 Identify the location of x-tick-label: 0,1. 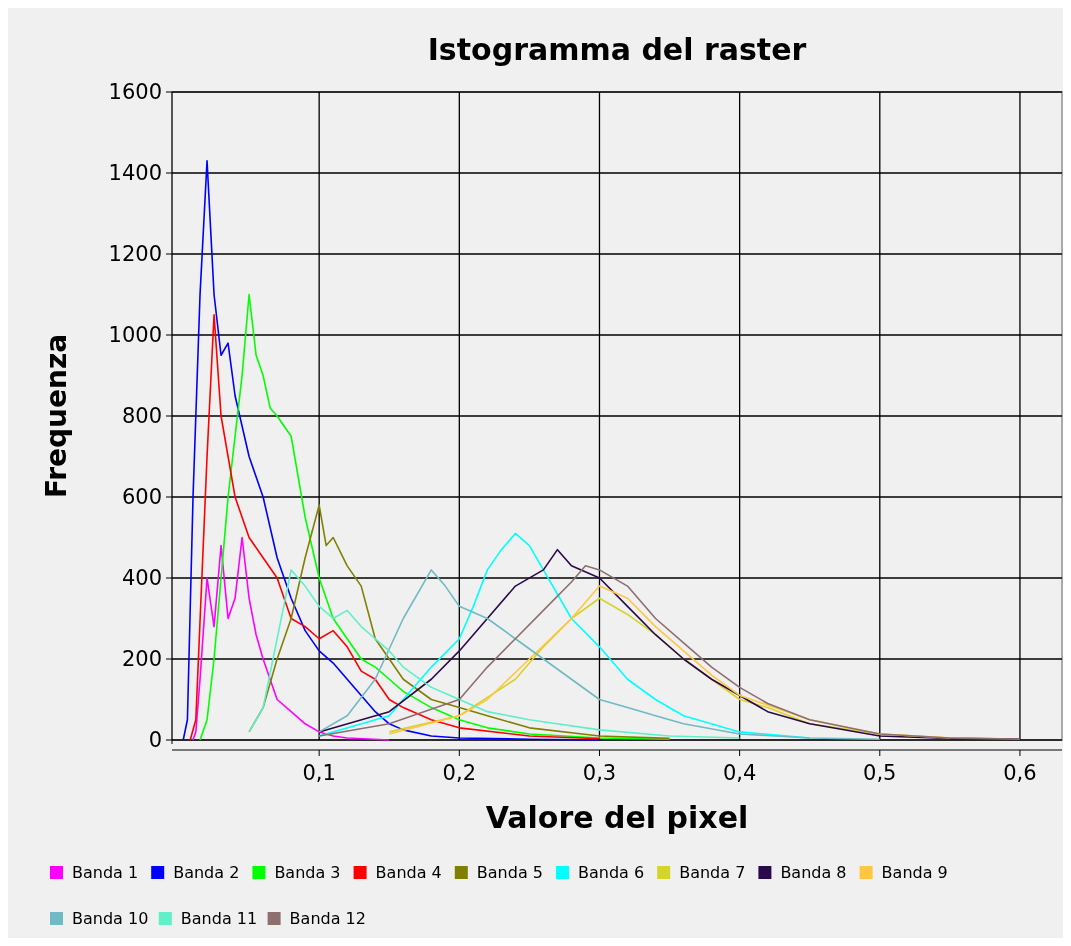
(319, 773).